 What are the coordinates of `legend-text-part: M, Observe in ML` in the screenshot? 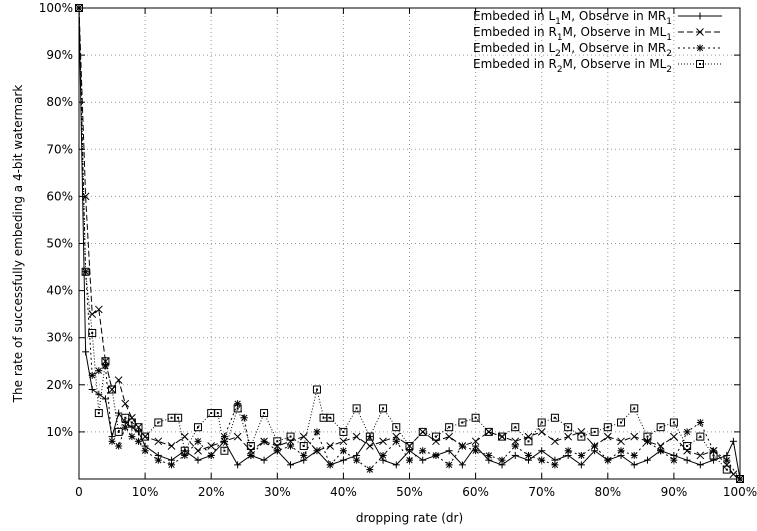 It's located at (615, 32).